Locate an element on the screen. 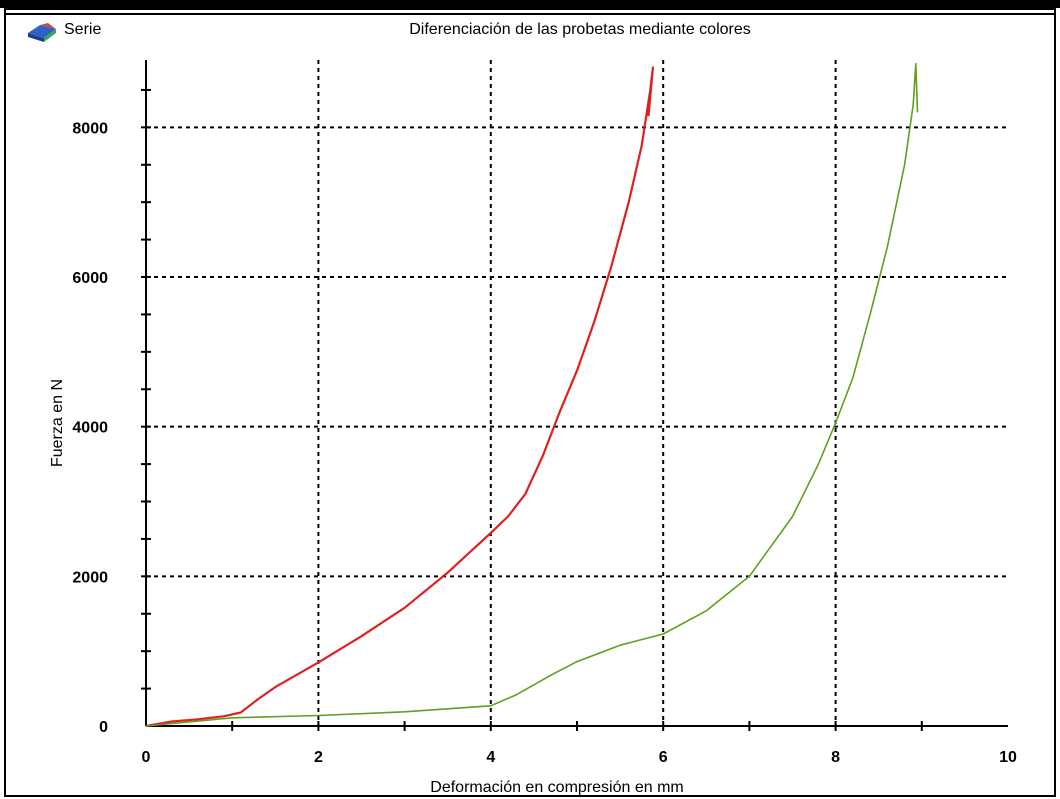  y-tick-label: 6000 is located at coordinates (90, 278).